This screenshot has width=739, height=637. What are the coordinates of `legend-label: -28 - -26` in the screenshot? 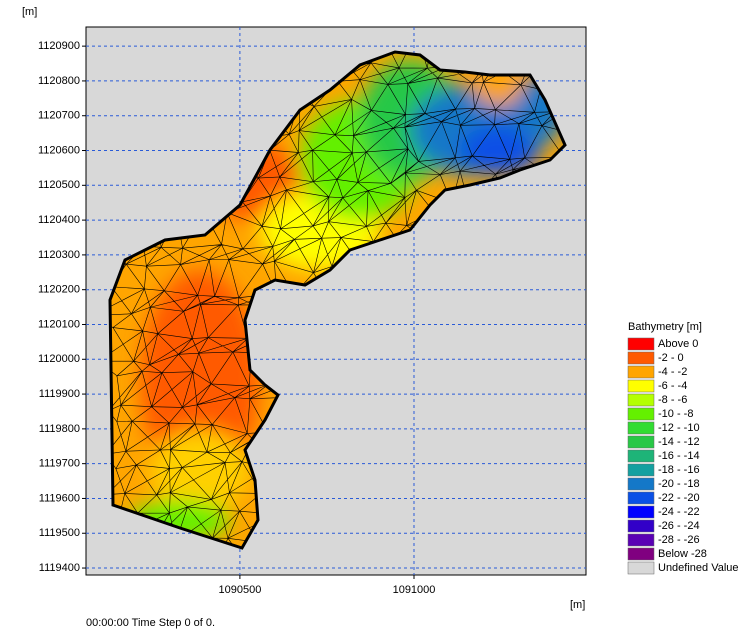 It's located at (679, 540).